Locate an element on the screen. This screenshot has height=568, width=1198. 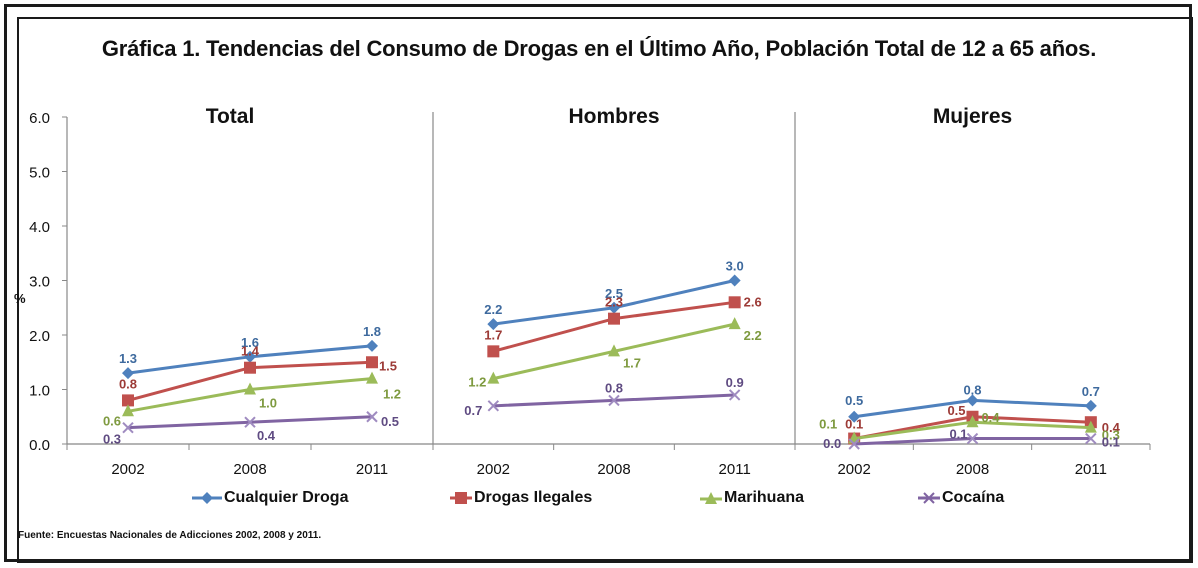
panel-title: Total is located at coordinates (230, 116).